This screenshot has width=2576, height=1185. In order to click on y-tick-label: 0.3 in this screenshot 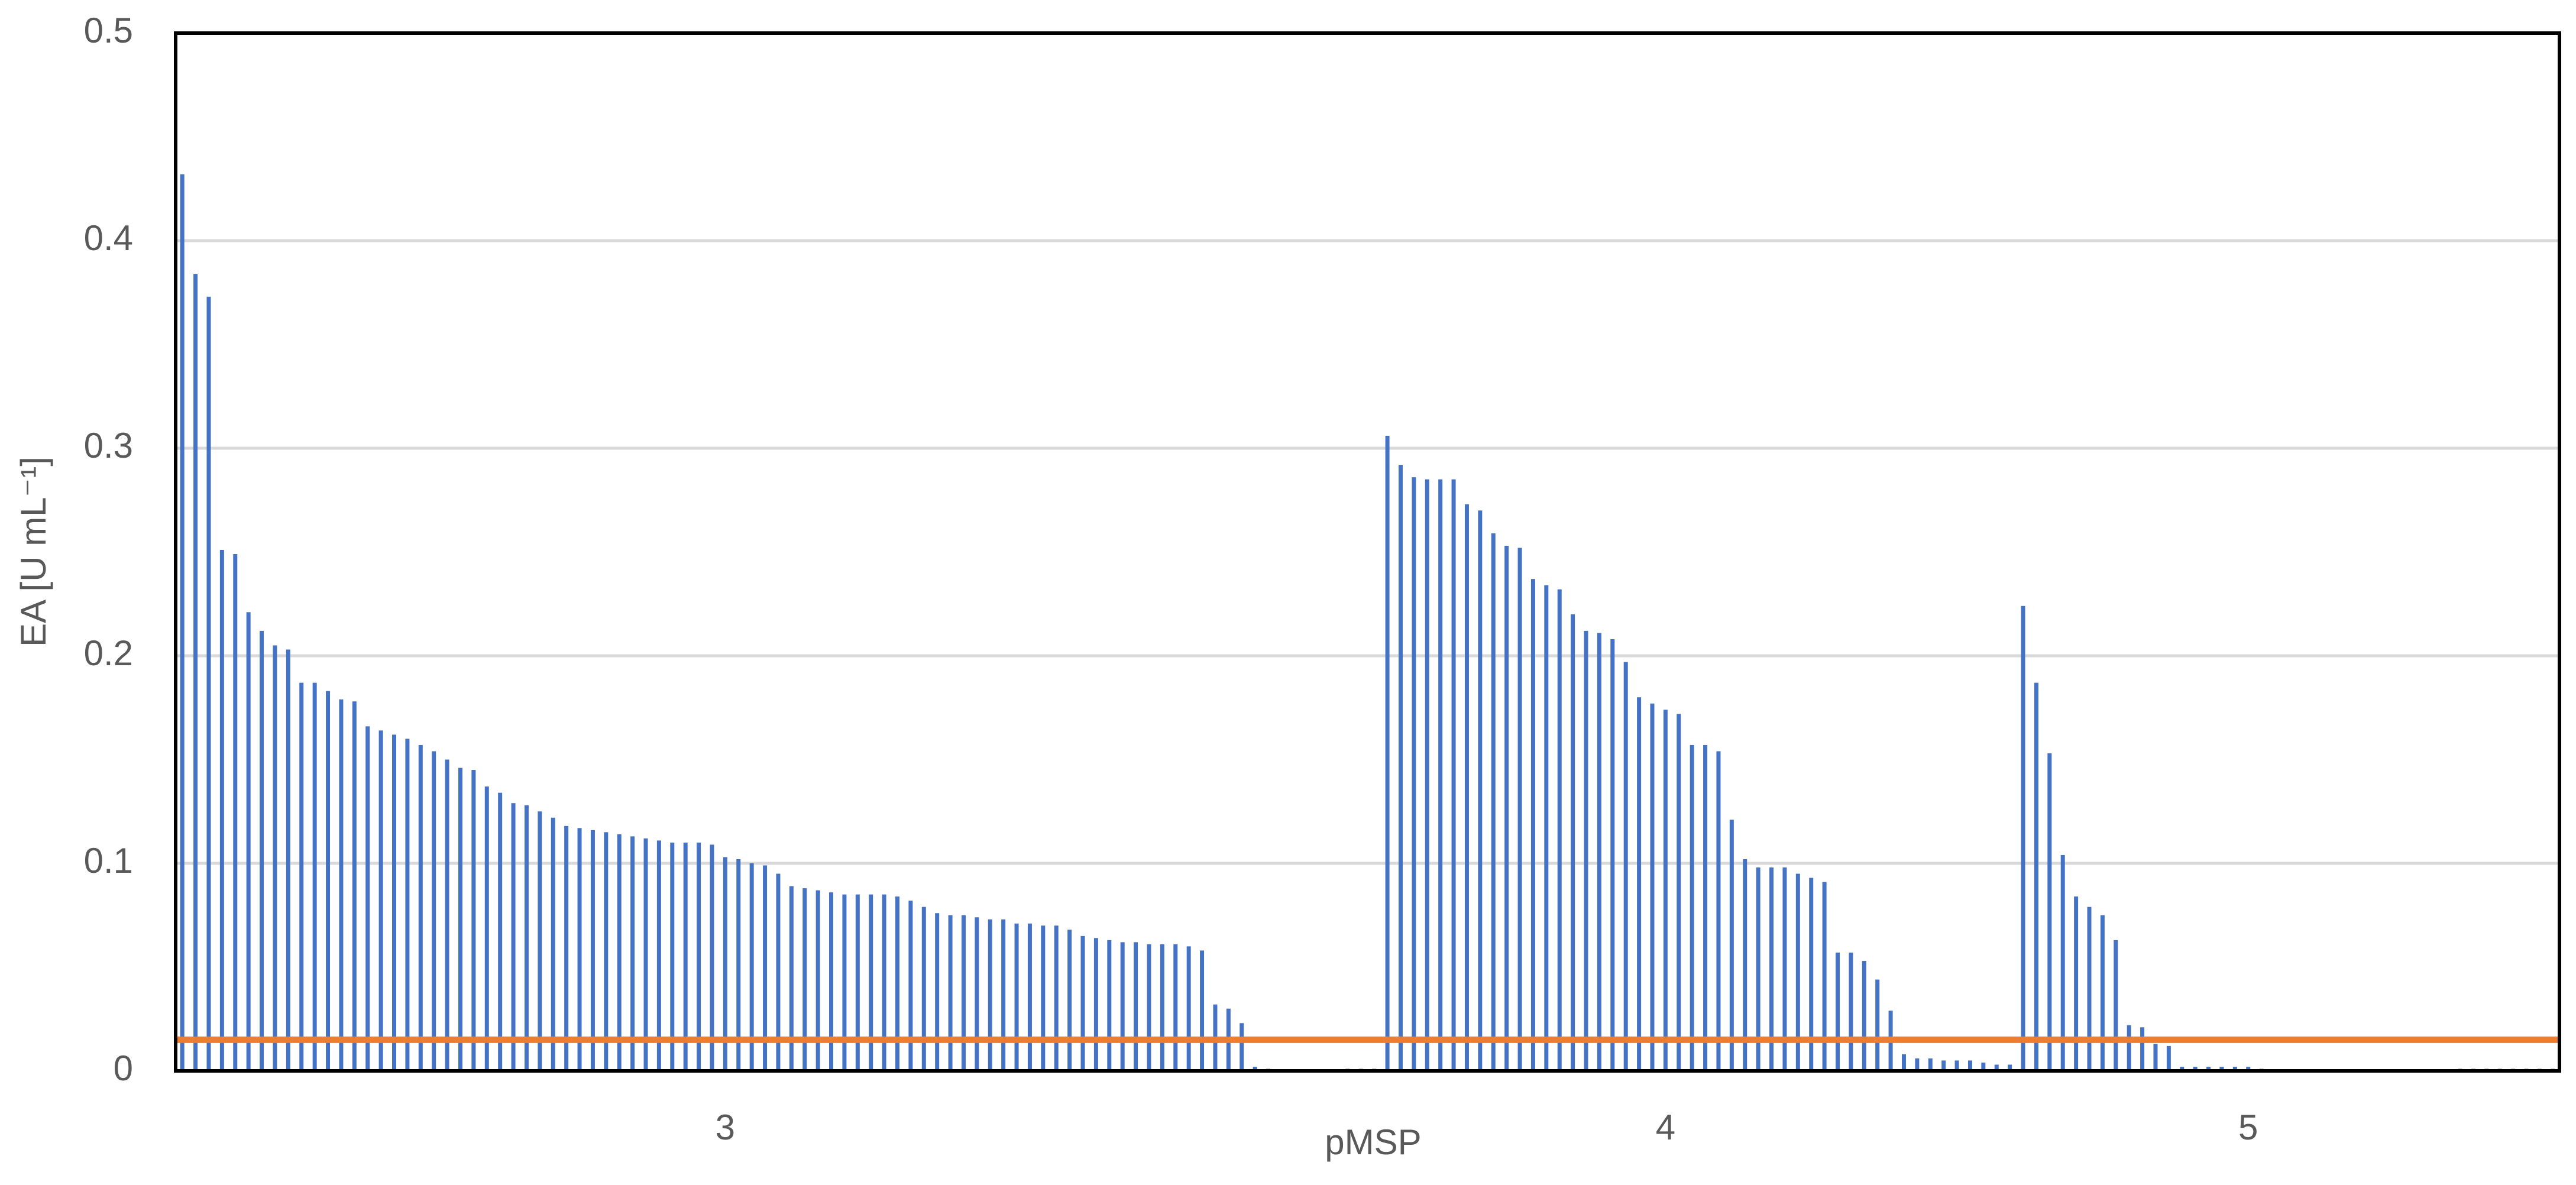, I will do `click(109, 445)`.